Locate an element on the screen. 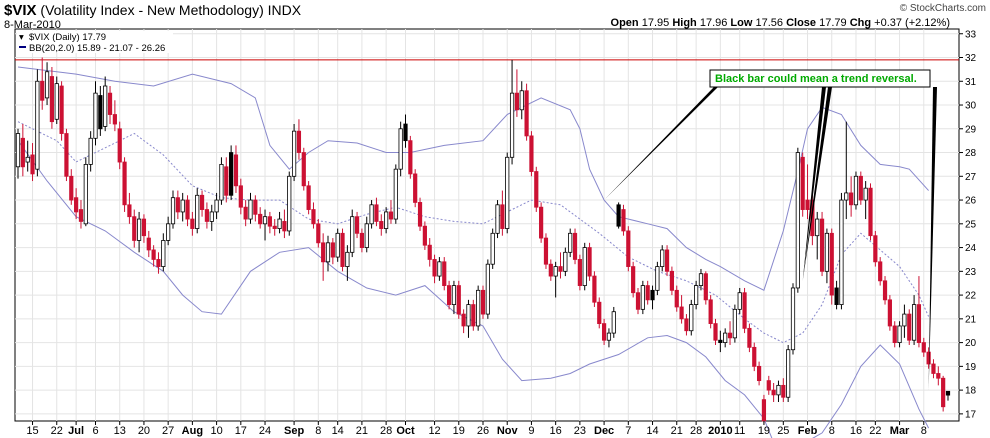 This screenshot has height=438, width=990. legend-bb: BB(20,2.0) 15.89 - 21.07 - 26.26 is located at coordinates (97, 48).